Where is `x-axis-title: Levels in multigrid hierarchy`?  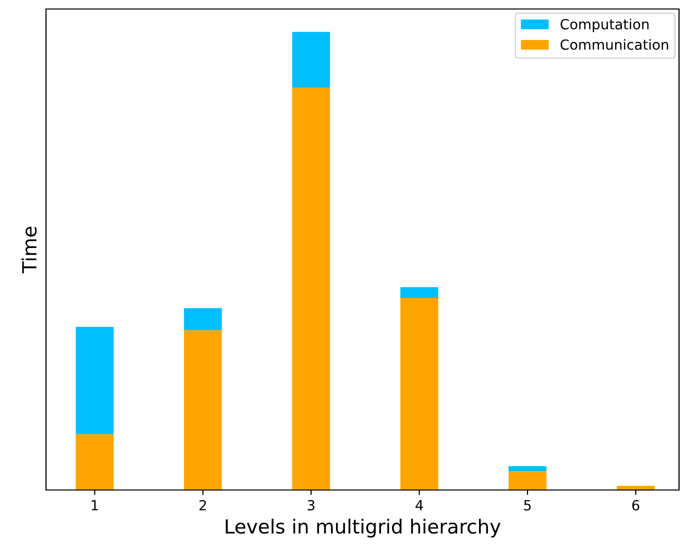 x-axis-title: Levels in multigrid hierarchy is located at coordinates (363, 528).